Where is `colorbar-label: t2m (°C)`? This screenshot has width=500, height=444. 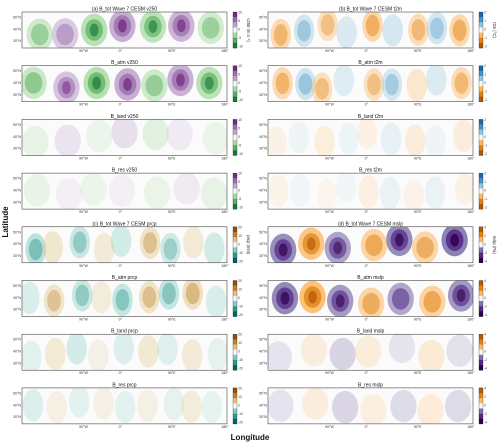 colorbar-label: t2m (°C) is located at coordinates (494, 30).